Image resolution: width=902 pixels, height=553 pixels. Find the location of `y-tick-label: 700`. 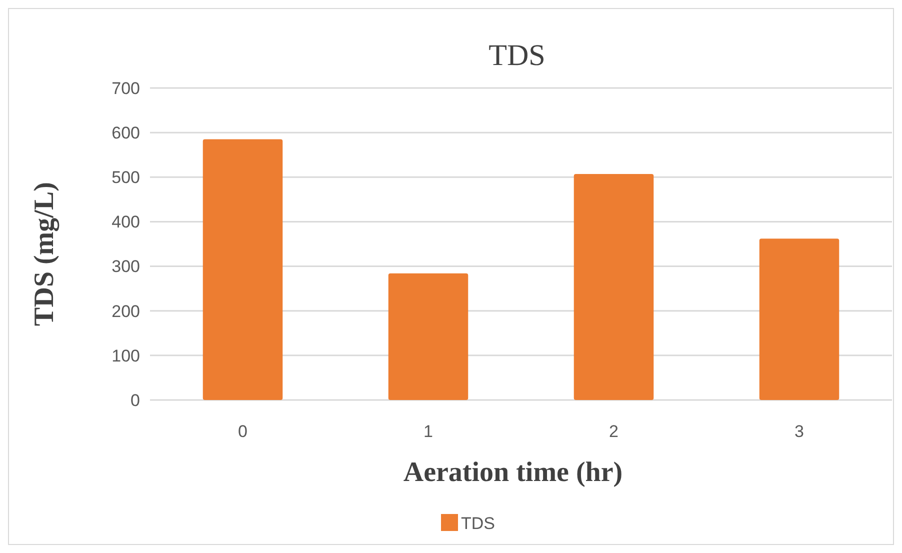

y-tick-label: 700 is located at coordinates (126, 88).